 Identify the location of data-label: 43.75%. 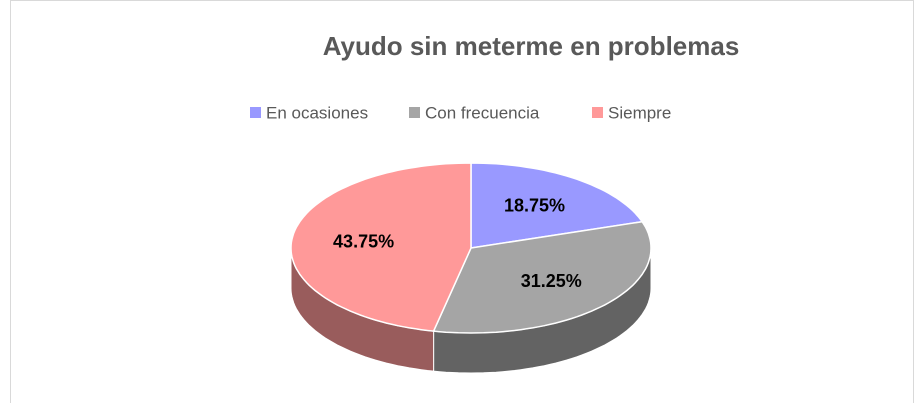
(363, 241).